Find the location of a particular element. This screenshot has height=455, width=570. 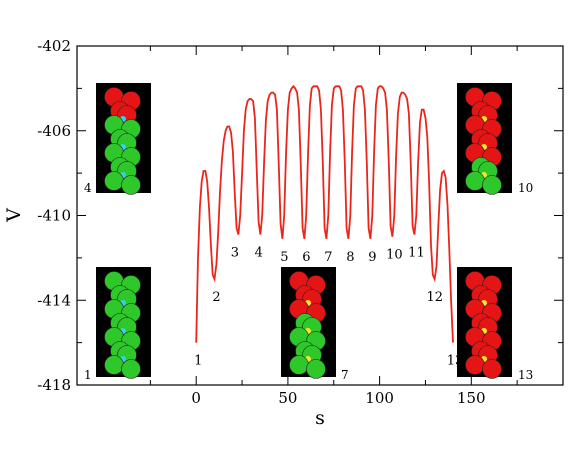

point-label: 13 is located at coordinates (455, 361).